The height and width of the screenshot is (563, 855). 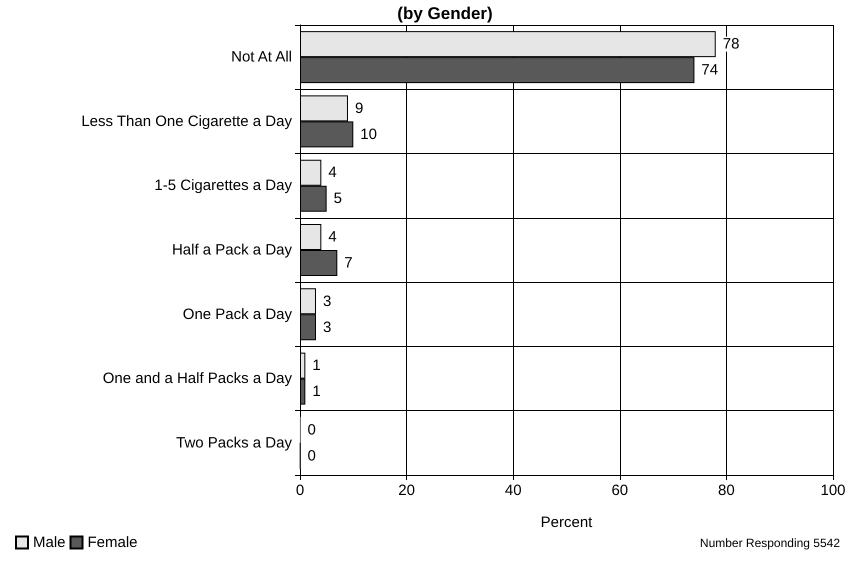 I want to click on legend-label: Female, so click(x=113, y=542).